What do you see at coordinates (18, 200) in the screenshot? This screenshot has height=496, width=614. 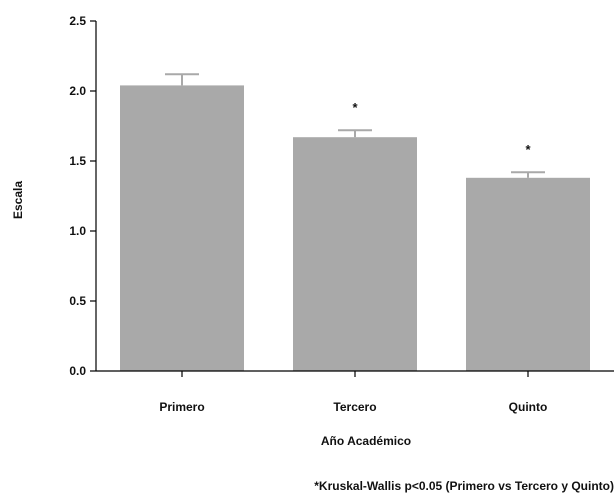 I see `y-axis-title: Escala` at bounding box center [18, 200].